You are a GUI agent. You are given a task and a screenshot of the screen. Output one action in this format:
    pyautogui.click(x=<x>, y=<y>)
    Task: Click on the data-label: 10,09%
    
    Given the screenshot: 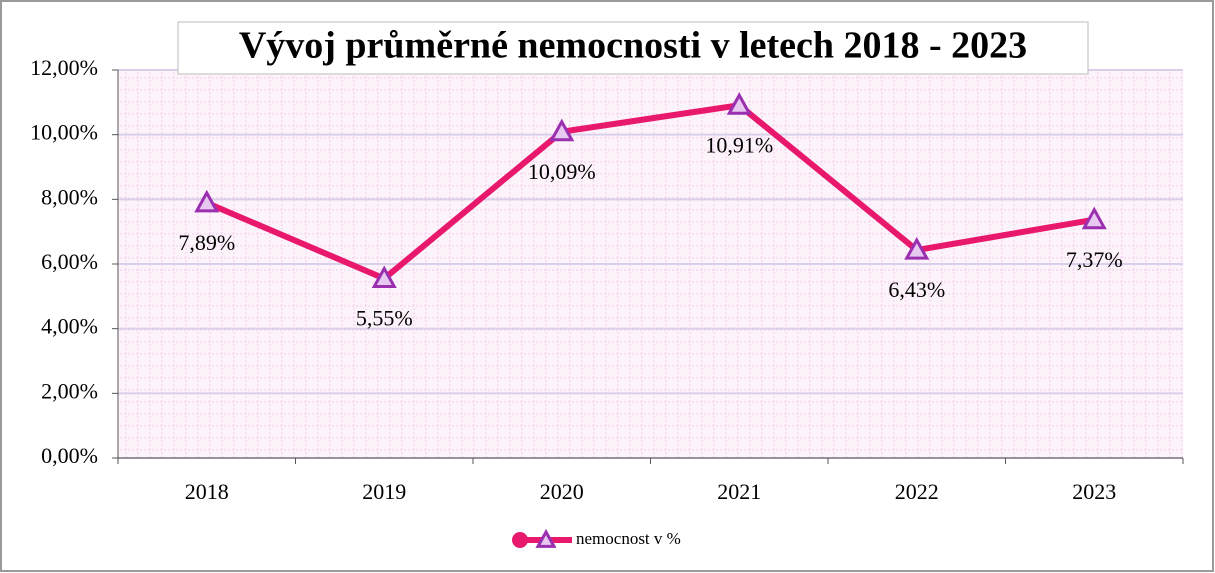 What is the action you would take?
    pyautogui.click(x=562, y=171)
    